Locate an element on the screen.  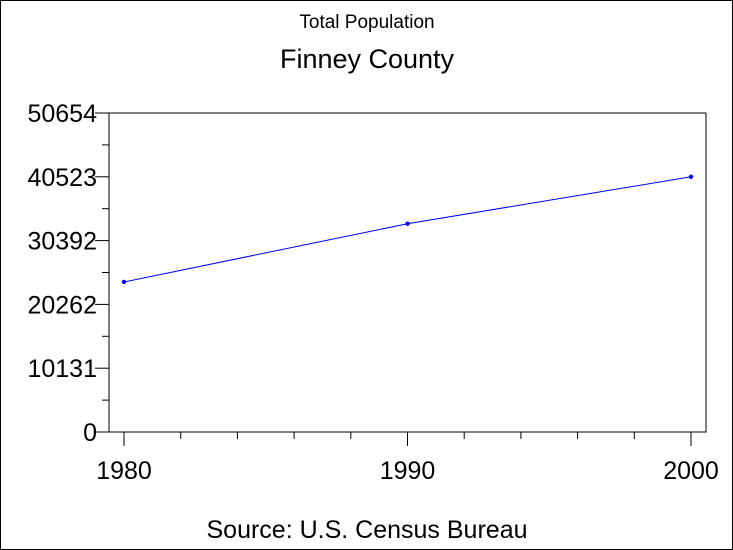
x-tick-label: 2000 is located at coordinates (691, 471).